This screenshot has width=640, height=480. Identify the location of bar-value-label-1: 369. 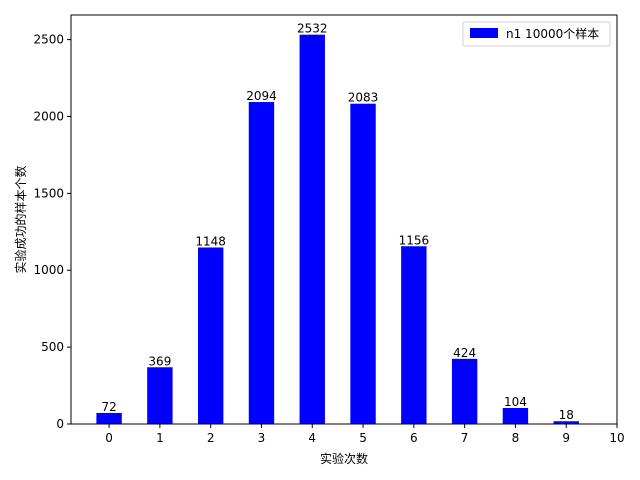
(159, 361).